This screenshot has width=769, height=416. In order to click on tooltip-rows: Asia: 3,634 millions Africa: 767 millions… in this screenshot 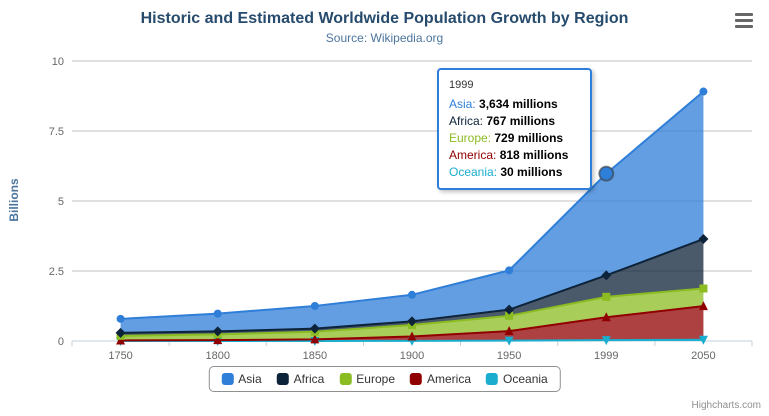, I will do `click(514, 138)`.